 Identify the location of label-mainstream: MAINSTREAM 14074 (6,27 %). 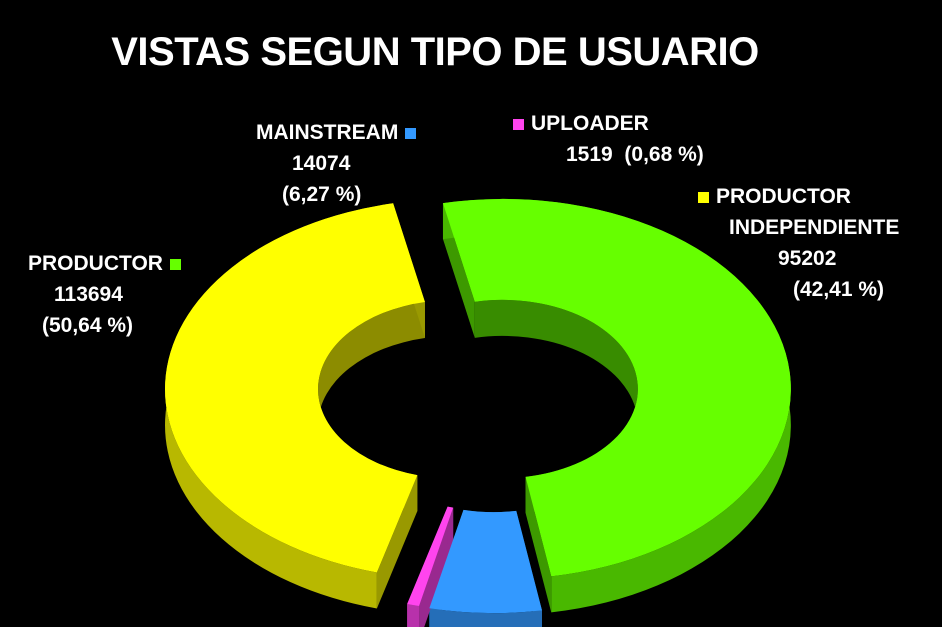
(339, 163).